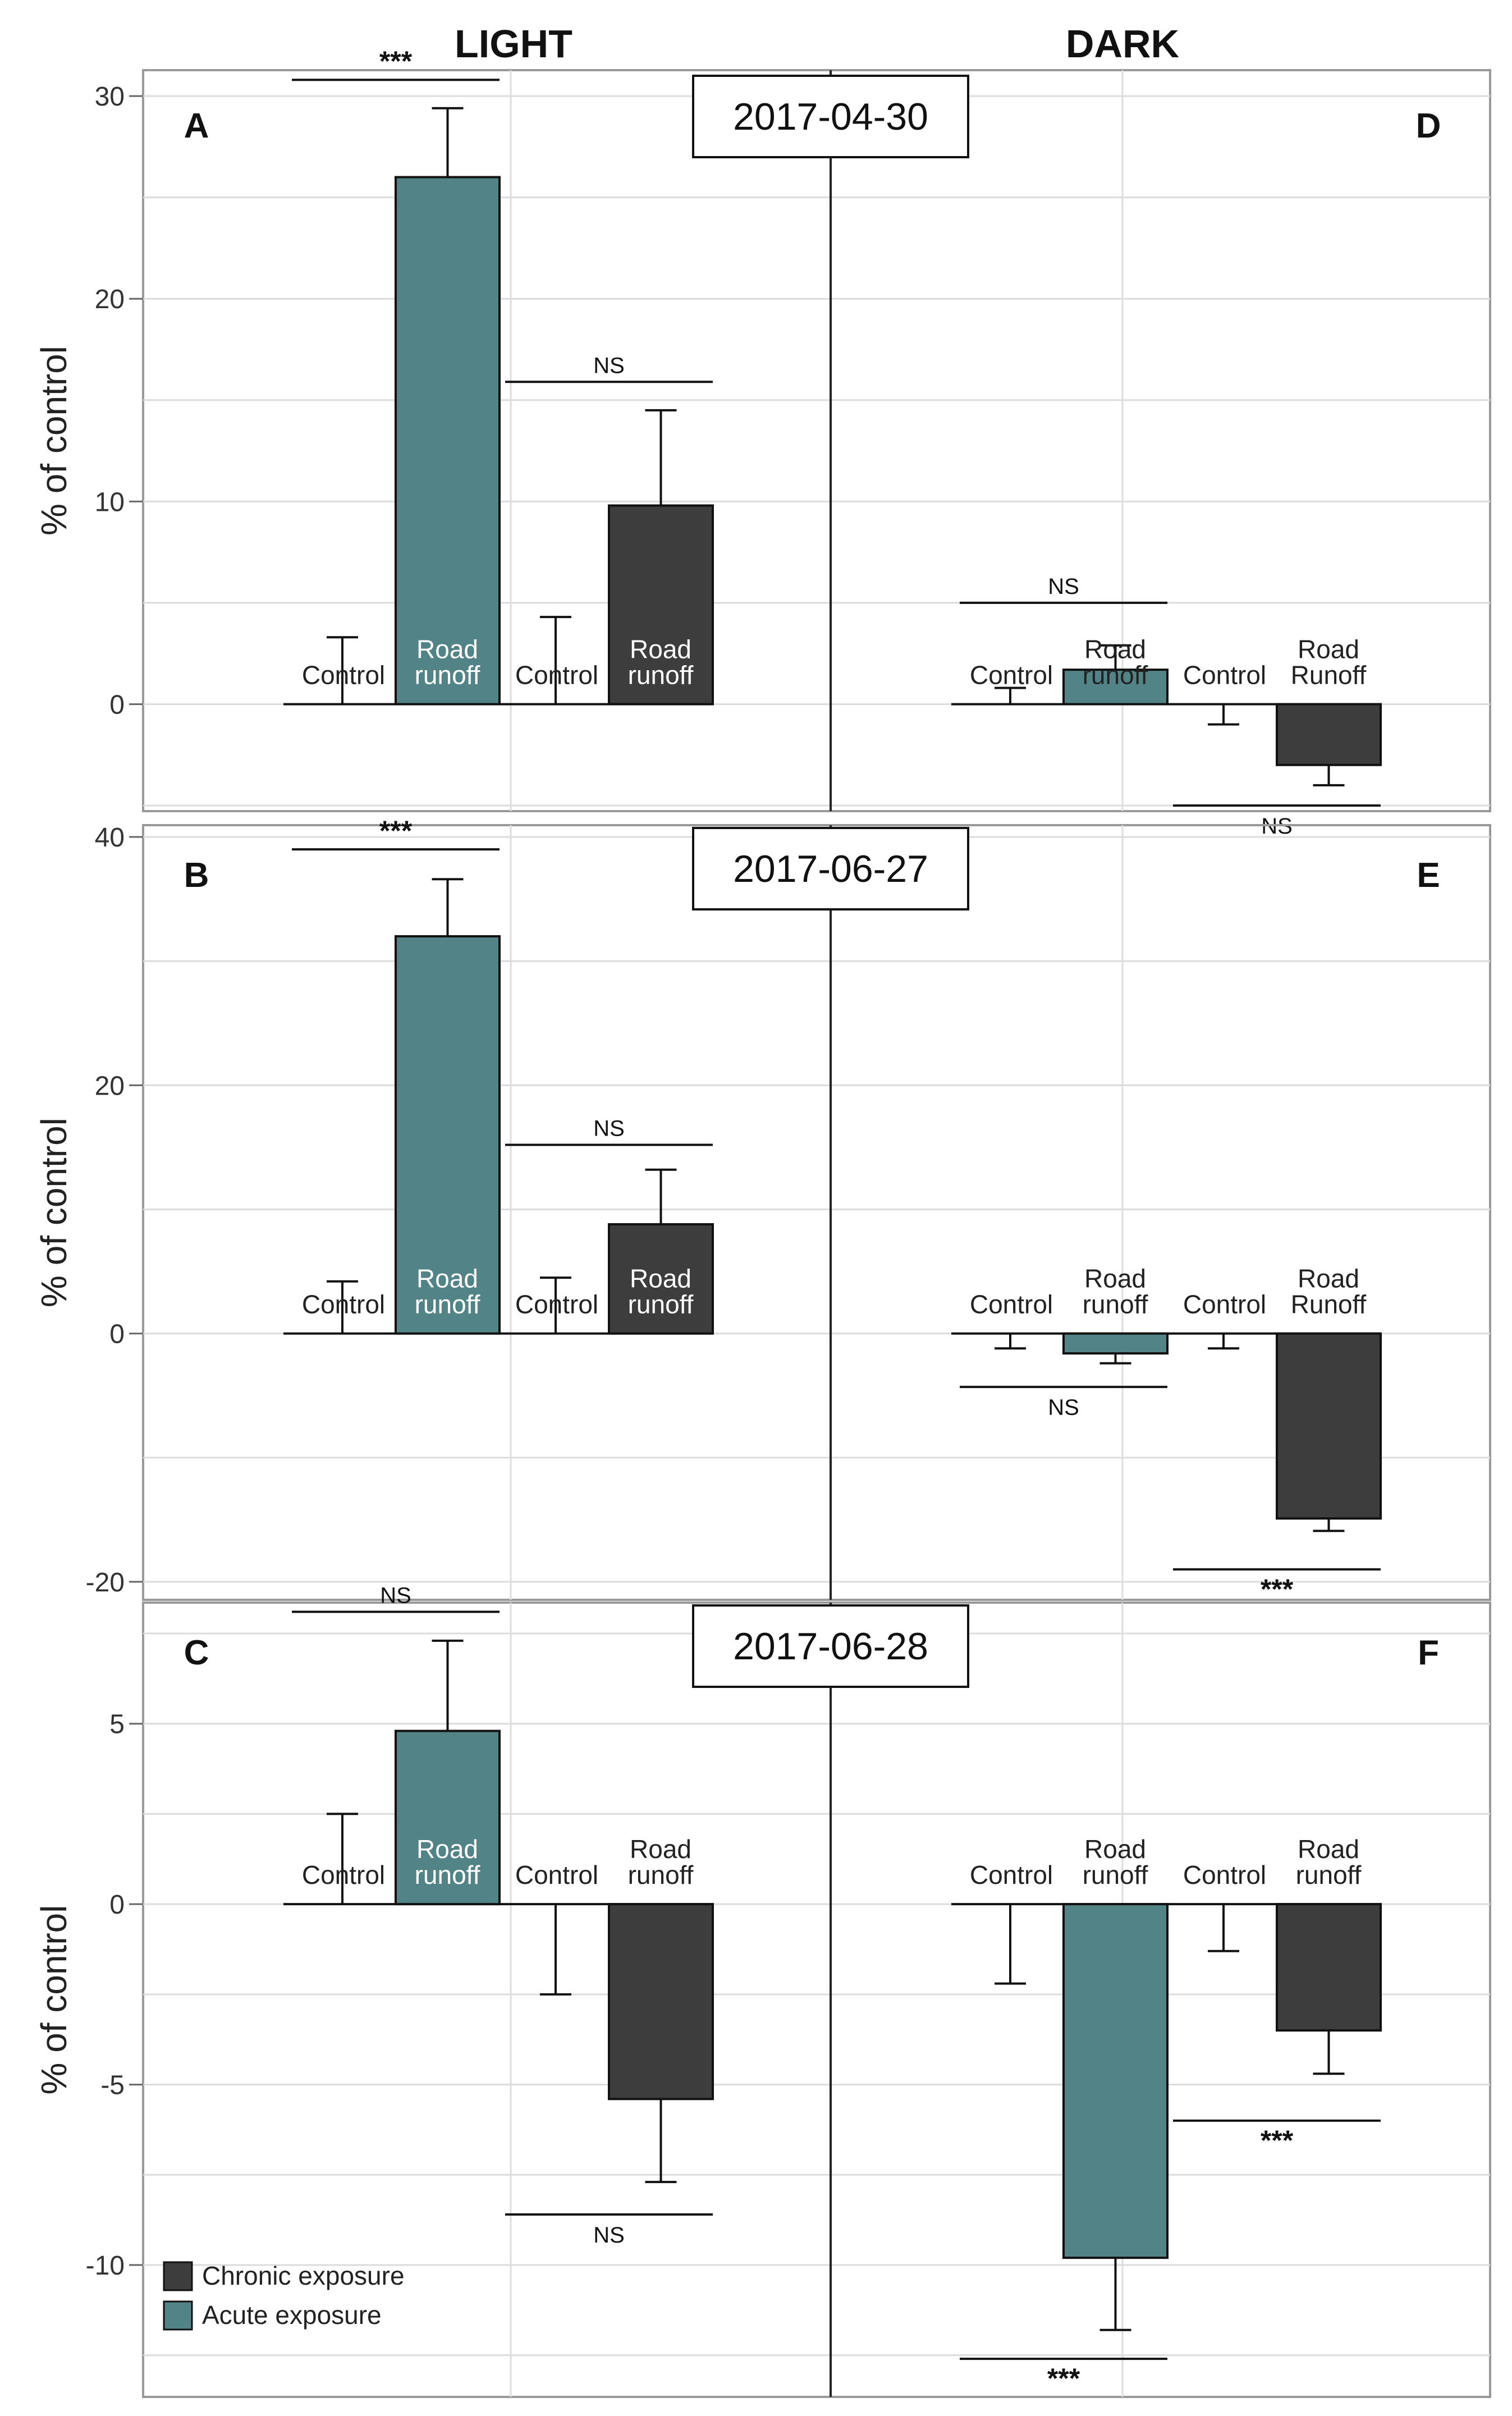 Image resolution: width=1512 pixels, height=2416 pixels. What do you see at coordinates (106, 2266) in the screenshot?
I see `y-tick-label: -10` at bounding box center [106, 2266].